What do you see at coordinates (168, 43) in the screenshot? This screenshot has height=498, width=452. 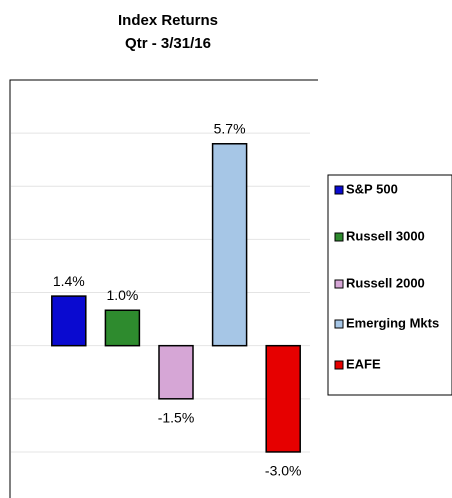 I see `chart-subtitle: Qtr - 3/31/16` at bounding box center [168, 43].